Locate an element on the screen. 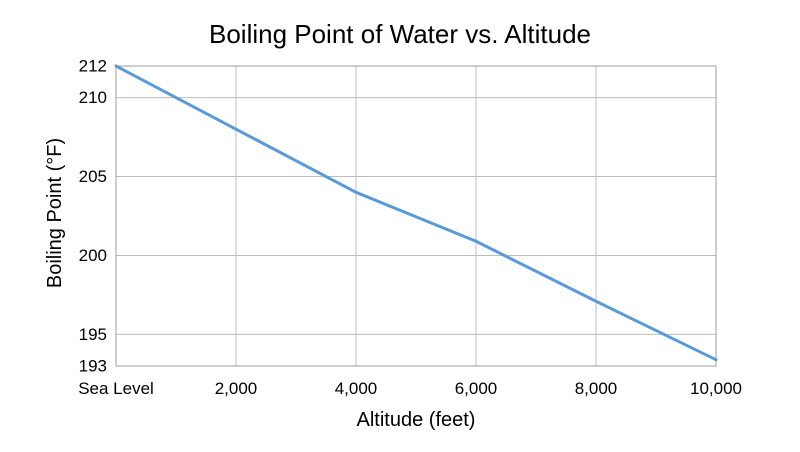  y-tick-label: 193 is located at coordinates (93, 366).